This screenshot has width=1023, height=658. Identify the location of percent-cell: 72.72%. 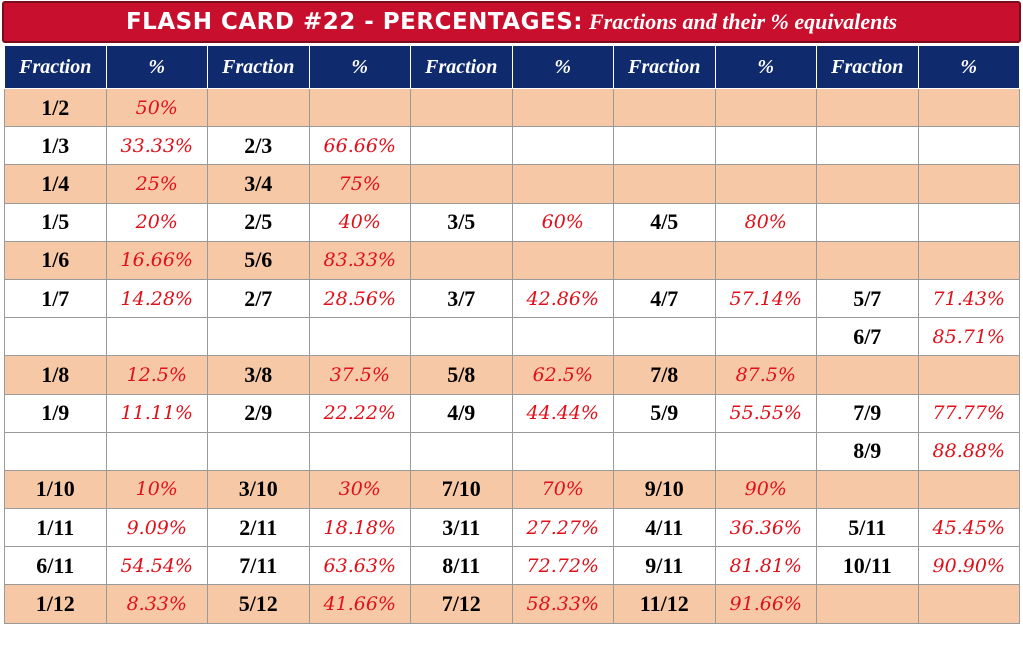
(562, 566).